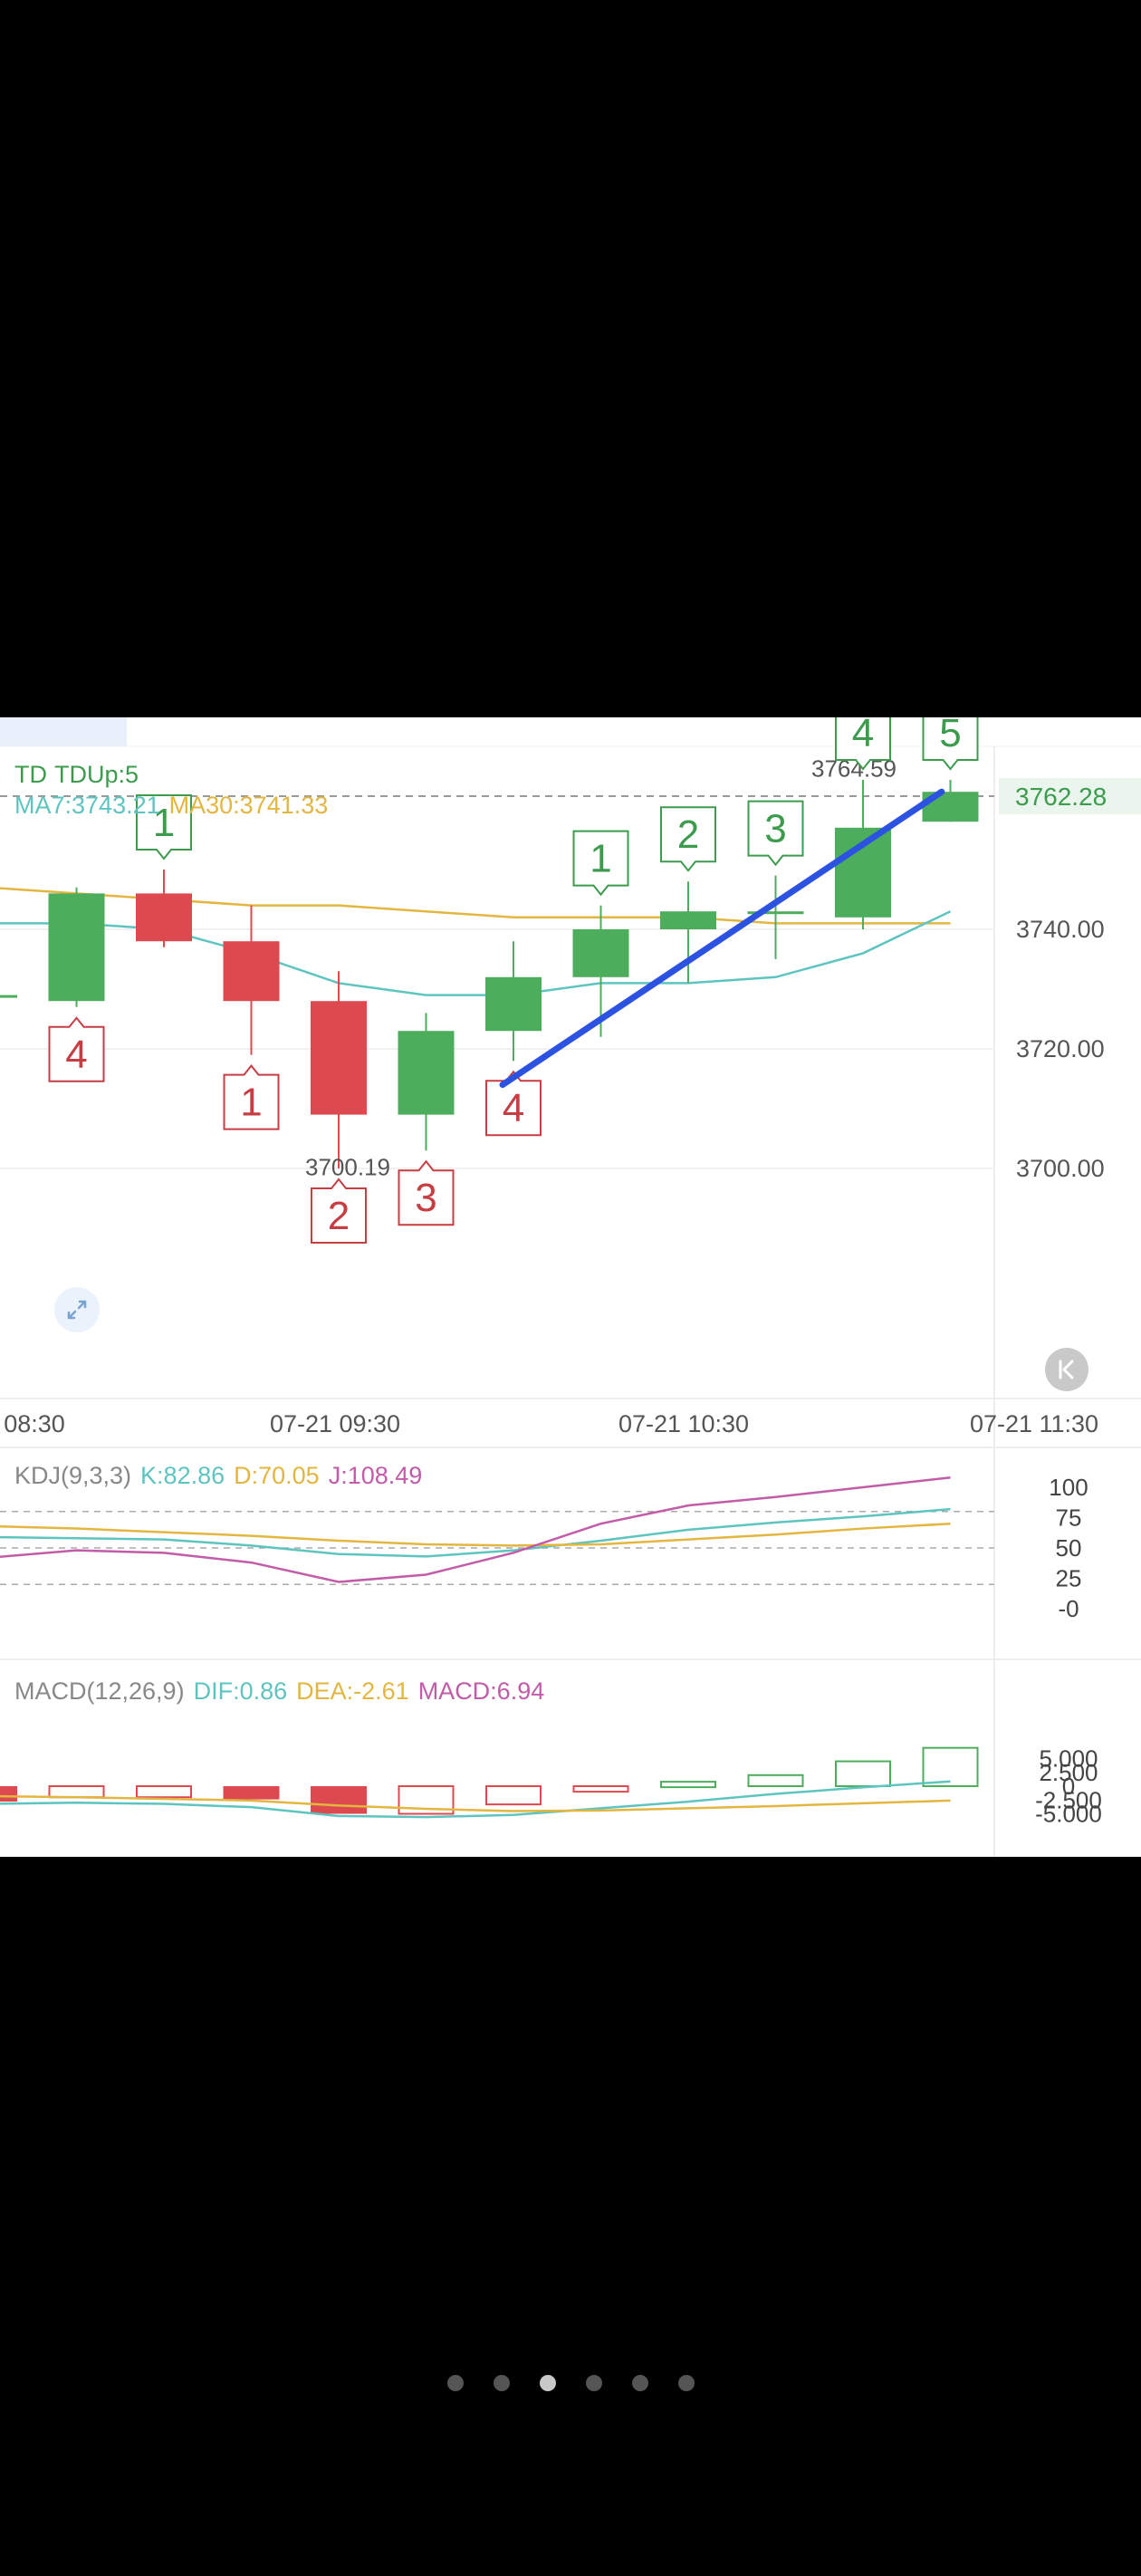  I want to click on kdj-y-tick: -0, so click(1068, 1608).